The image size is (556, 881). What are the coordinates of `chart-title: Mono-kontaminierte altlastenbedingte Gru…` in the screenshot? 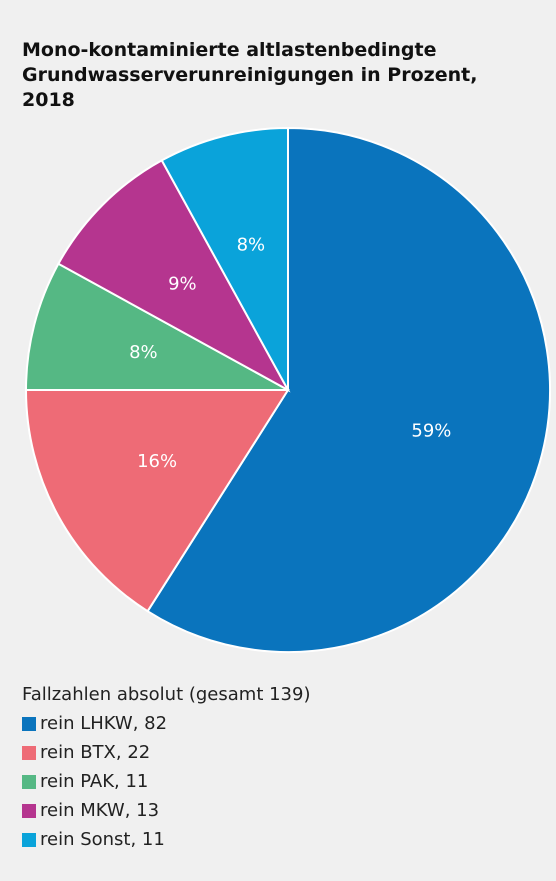 It's located at (250, 75).